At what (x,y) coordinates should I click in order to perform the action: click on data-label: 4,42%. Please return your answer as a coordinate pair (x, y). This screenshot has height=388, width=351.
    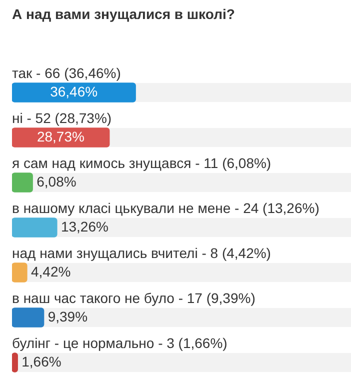
    Looking at the image, I should click on (50, 271).